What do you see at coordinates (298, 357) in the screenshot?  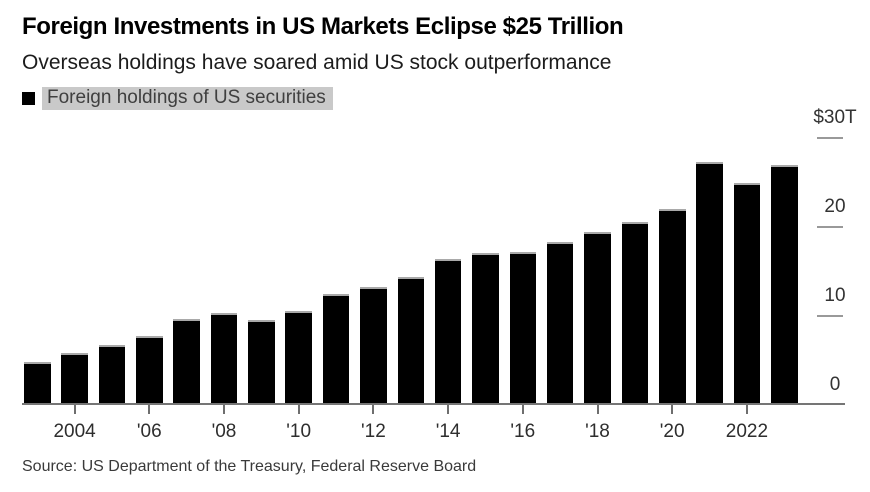 I see `bar-2010` at bounding box center [298, 357].